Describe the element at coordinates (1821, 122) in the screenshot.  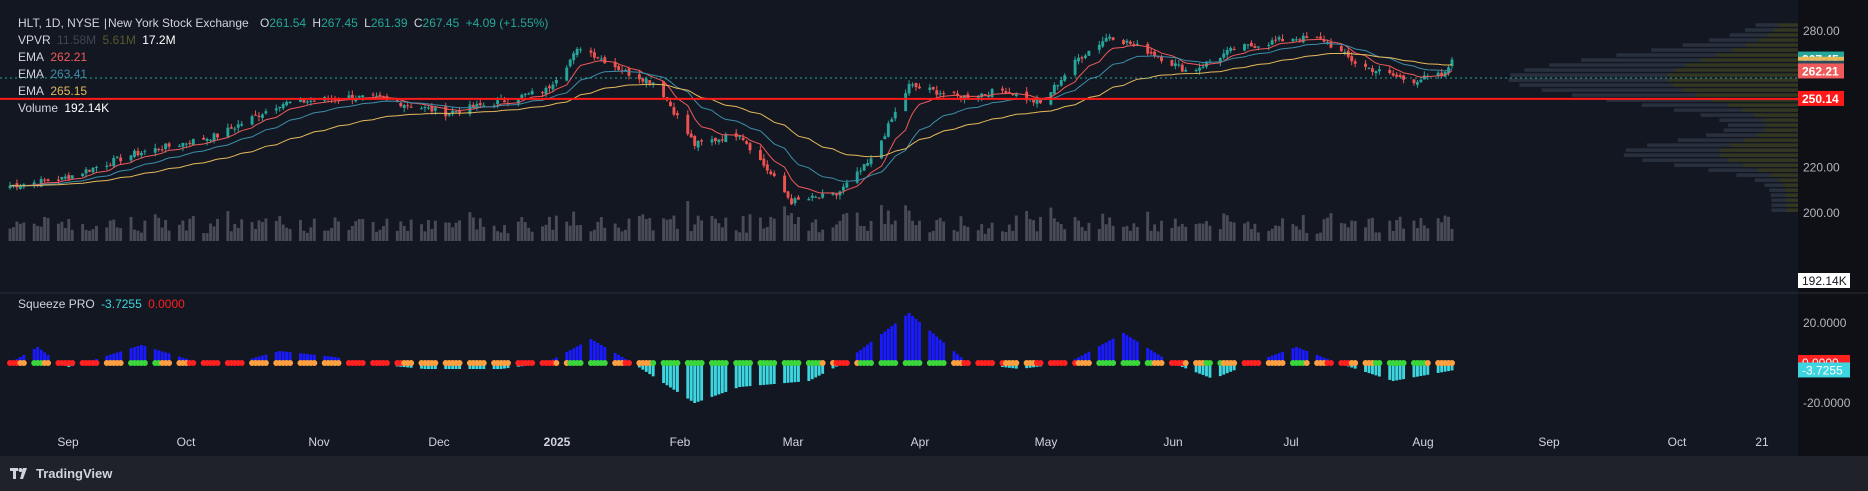
I see `price-axis: 280.00 220.00 200.00` at that location.